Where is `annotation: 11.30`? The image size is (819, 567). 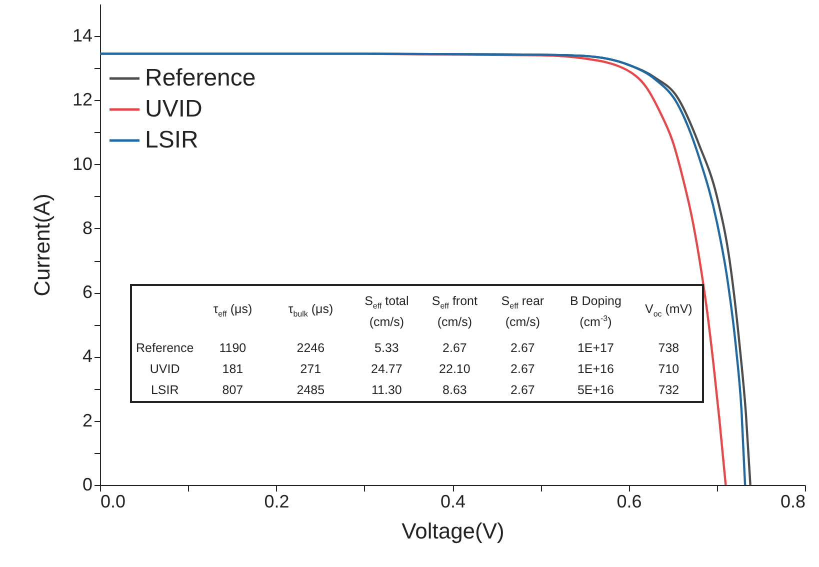 annotation: 11.30 is located at coordinates (386, 390).